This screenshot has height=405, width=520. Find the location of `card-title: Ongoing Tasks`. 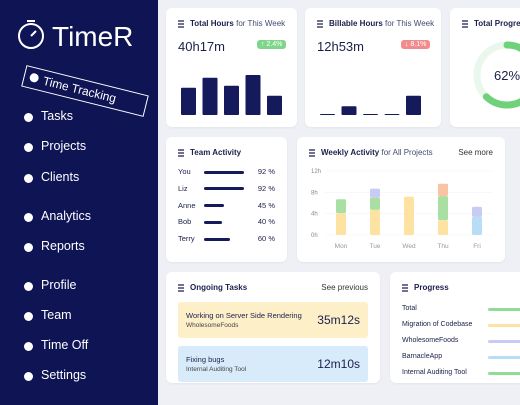

card-title: Ongoing Tasks is located at coordinates (218, 287).